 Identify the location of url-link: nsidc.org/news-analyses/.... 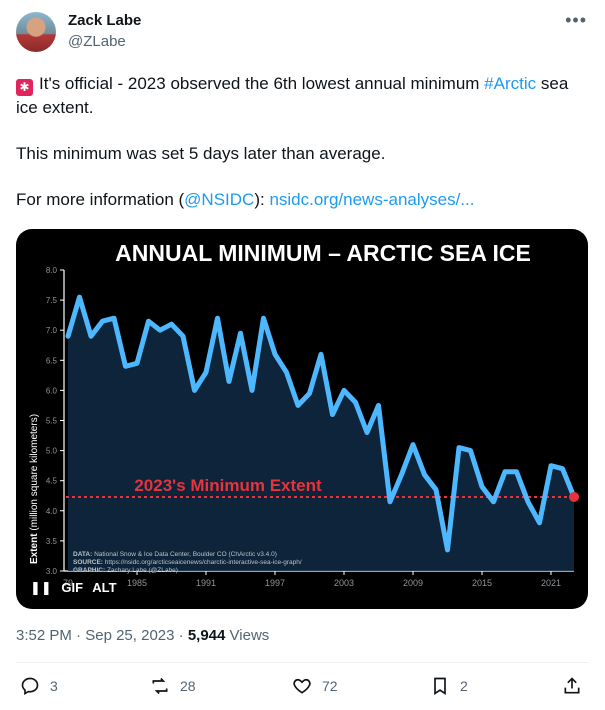
(372, 199).